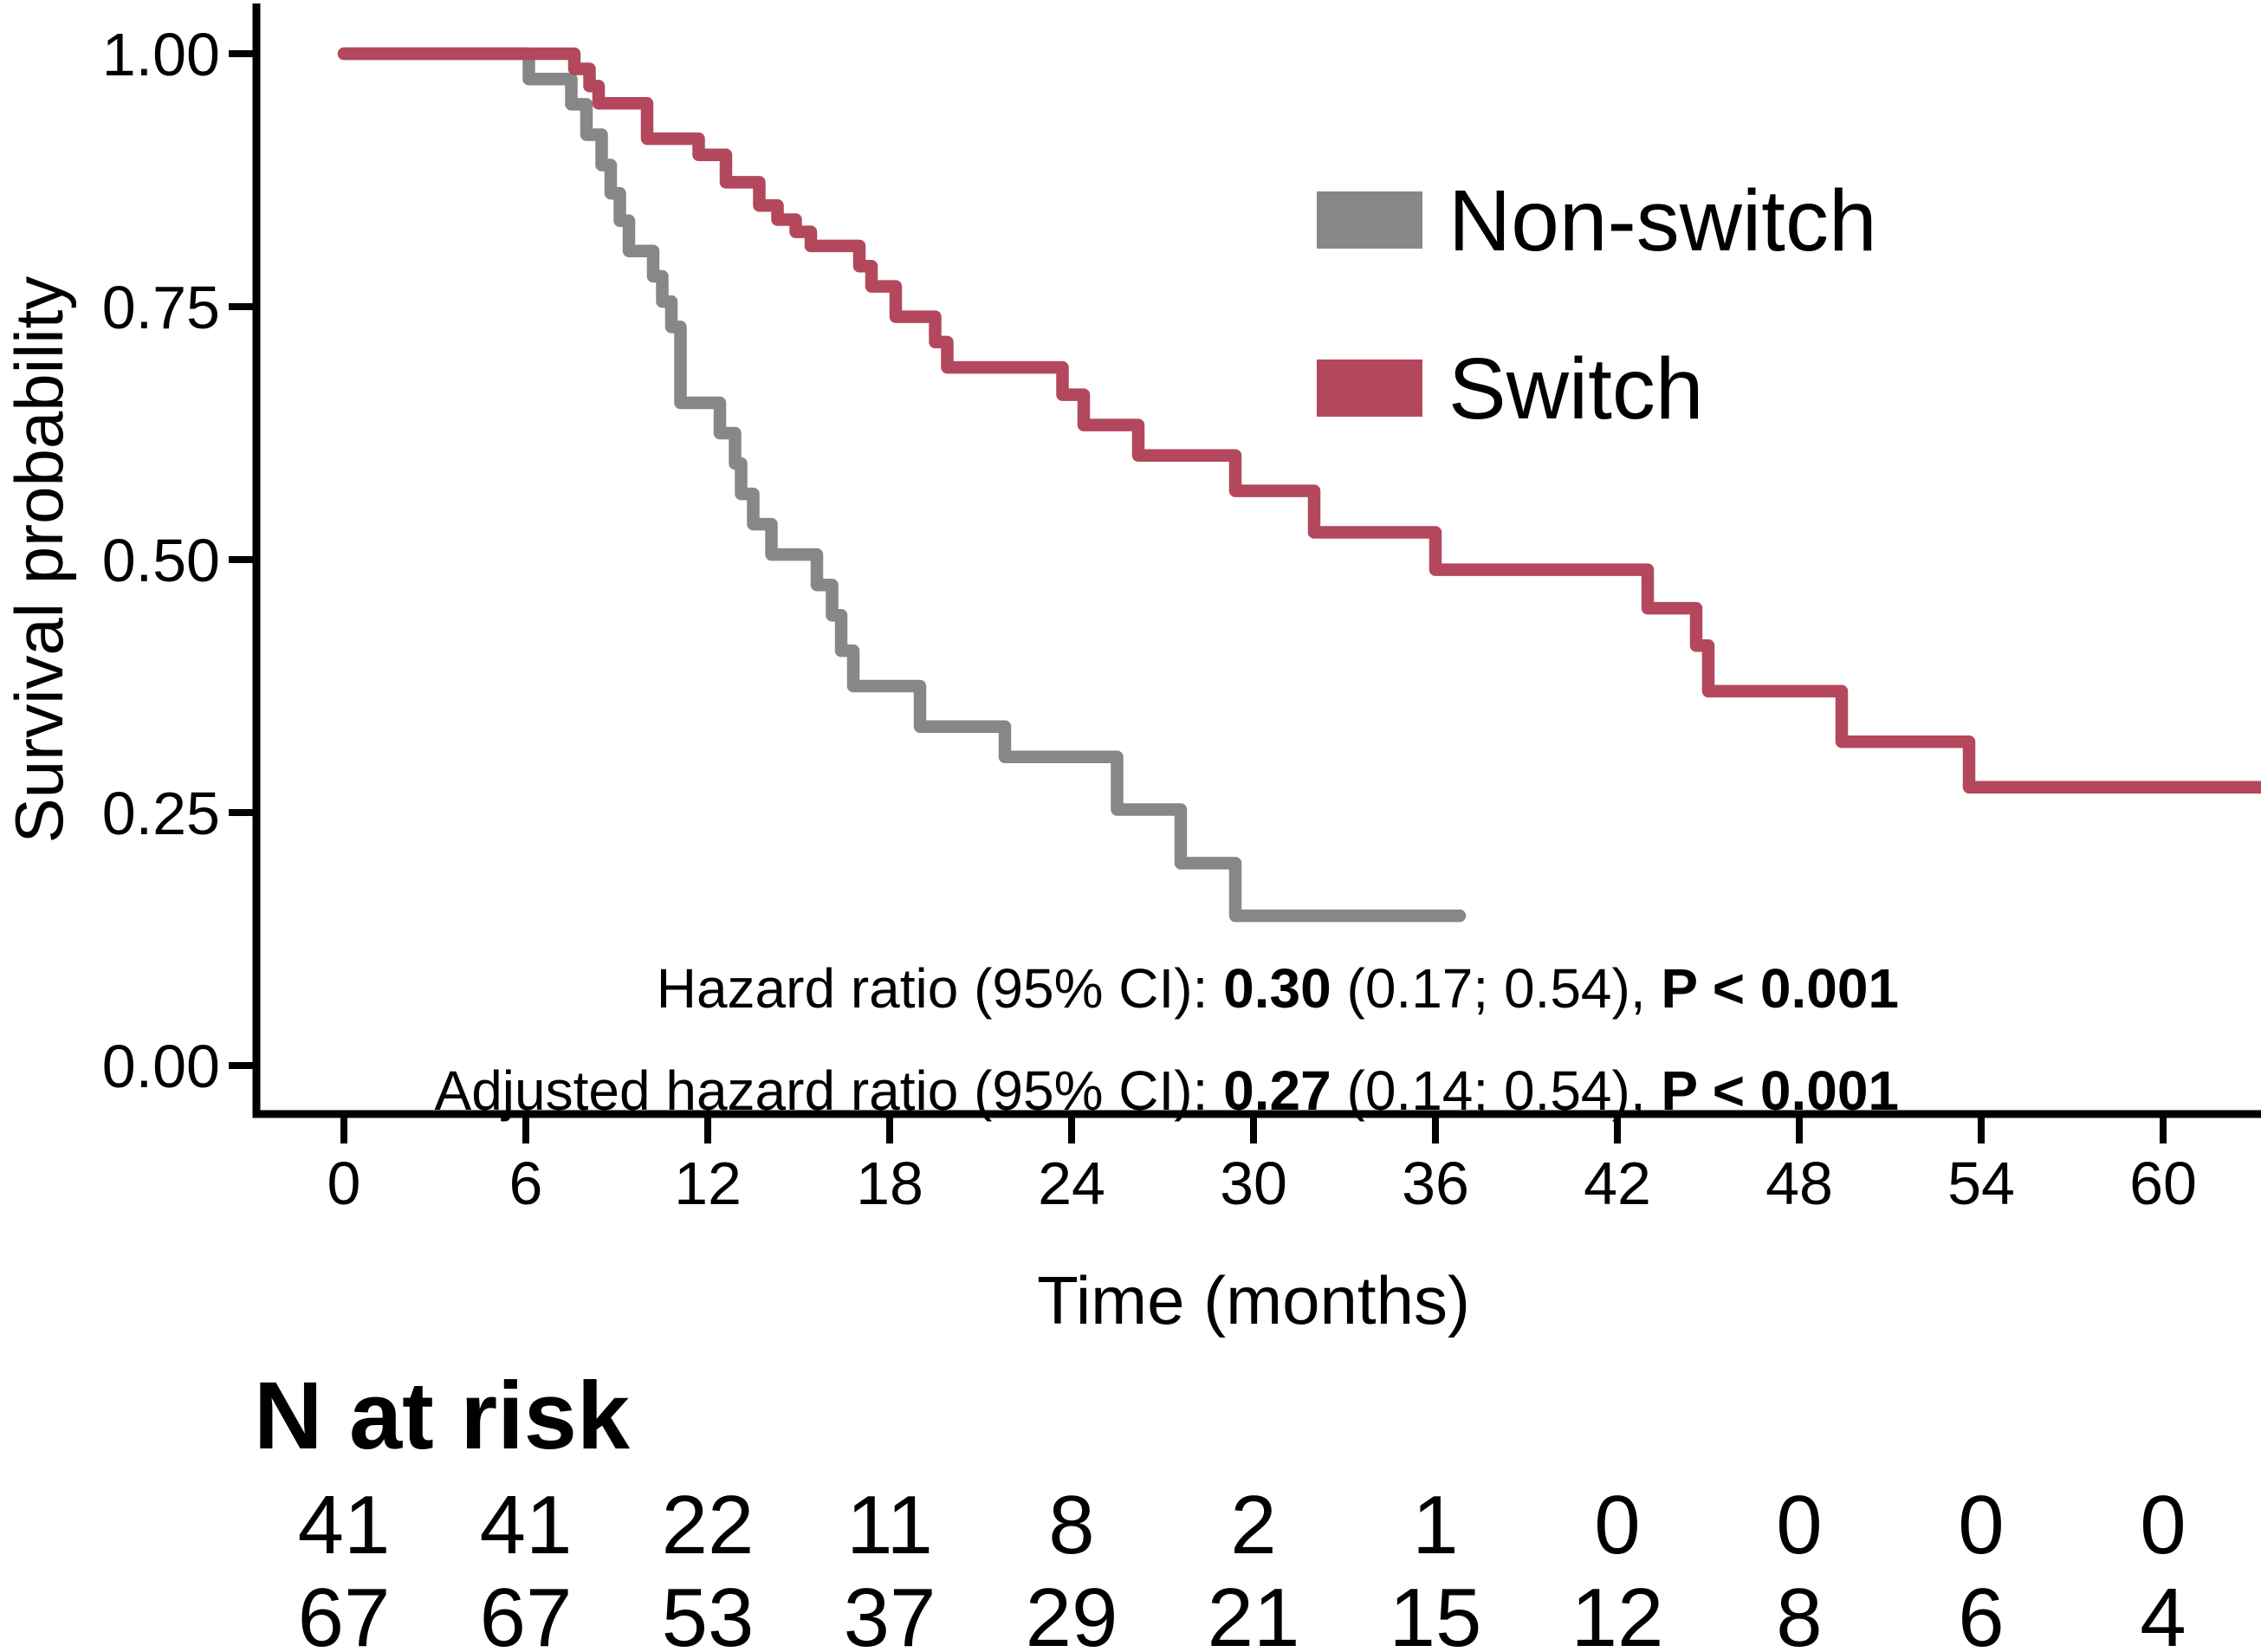 Image resolution: width=2261 pixels, height=1652 pixels. Describe the element at coordinates (161, 54) in the screenshot. I see `y-tick-label: 1.00` at that location.